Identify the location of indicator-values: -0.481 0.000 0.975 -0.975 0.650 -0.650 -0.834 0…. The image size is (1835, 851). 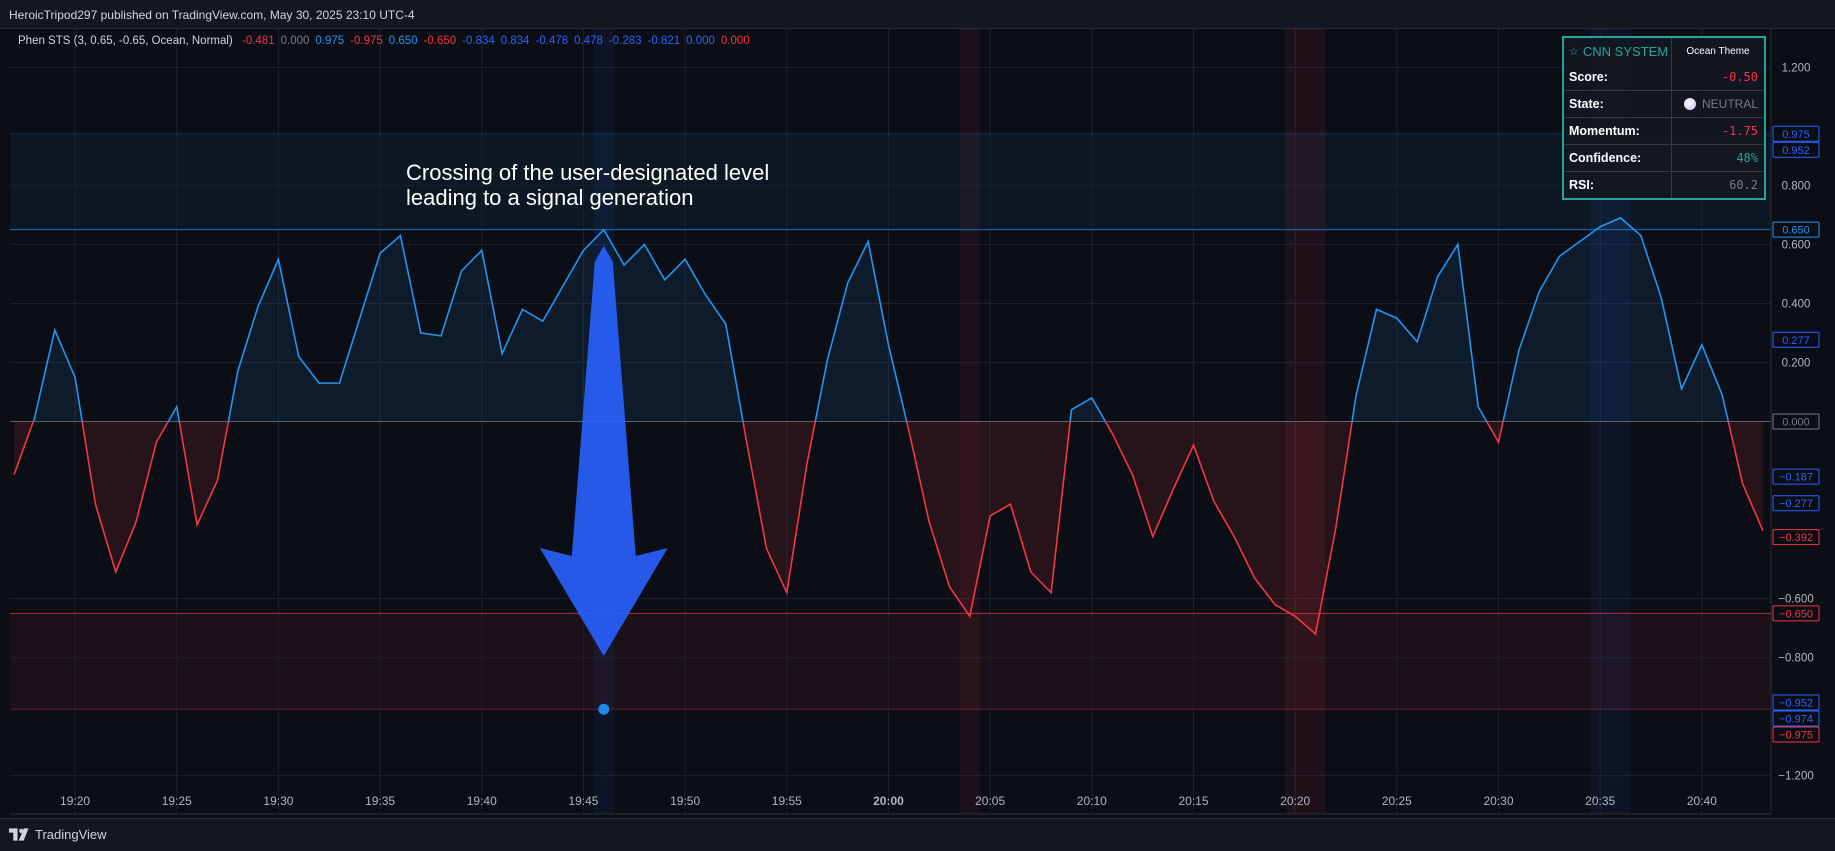
(499, 41).